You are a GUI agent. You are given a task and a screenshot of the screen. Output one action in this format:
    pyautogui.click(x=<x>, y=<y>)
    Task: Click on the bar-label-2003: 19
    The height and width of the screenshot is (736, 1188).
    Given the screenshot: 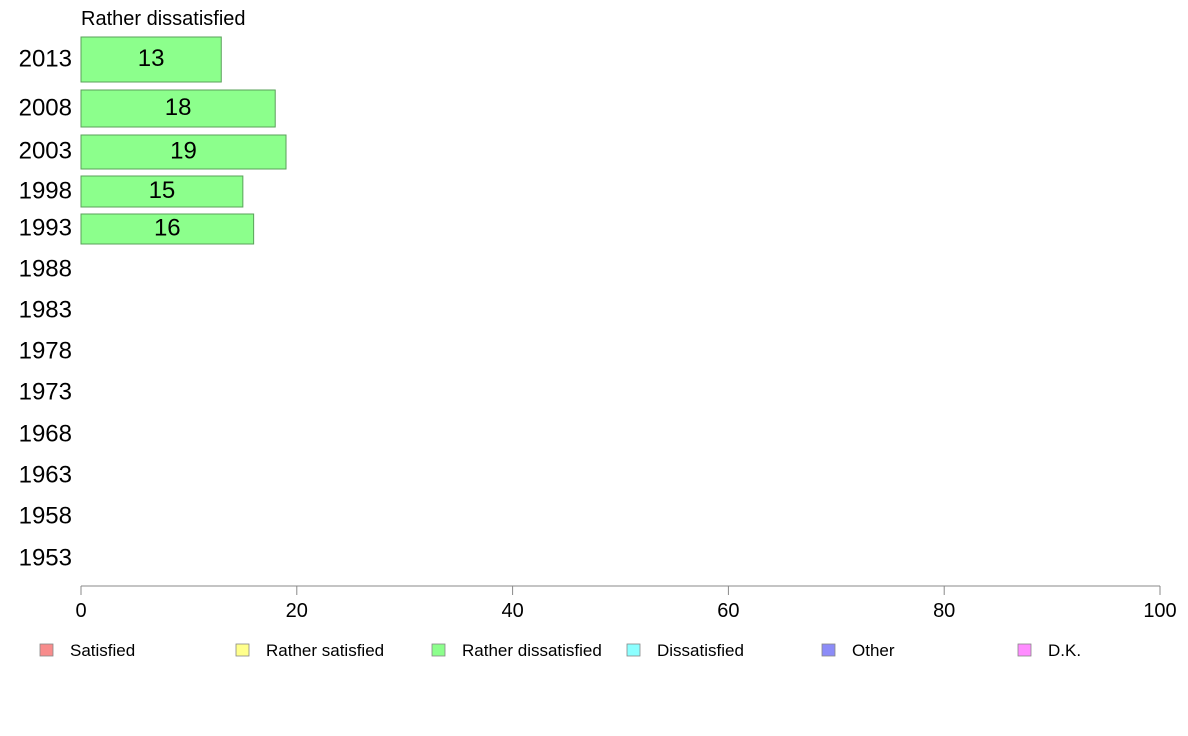 What is the action you would take?
    pyautogui.click(x=183, y=150)
    